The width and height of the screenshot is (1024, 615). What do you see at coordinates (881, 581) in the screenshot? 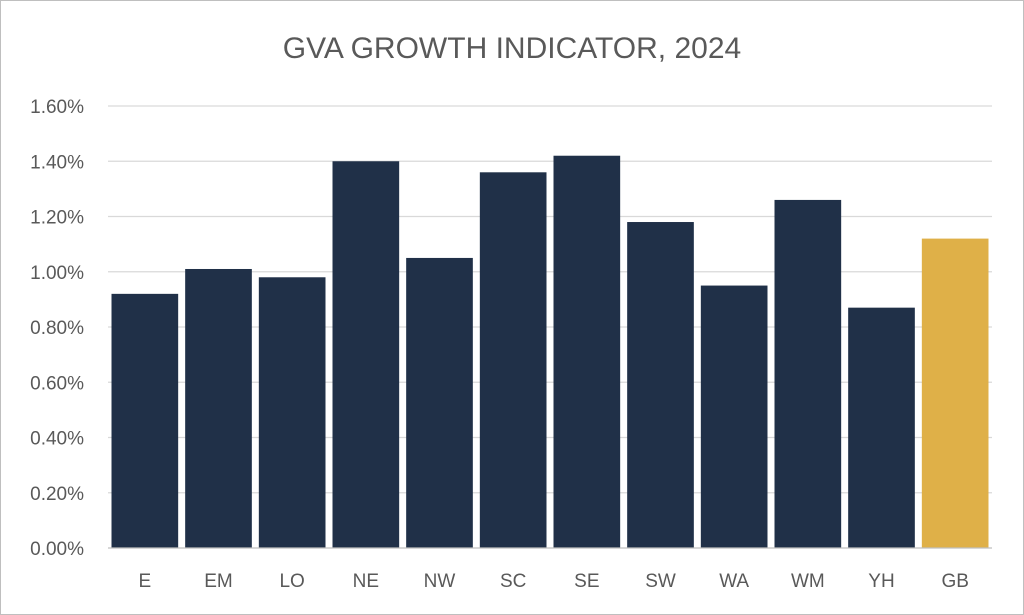
I see `x-tick-label: YH` at bounding box center [881, 581].